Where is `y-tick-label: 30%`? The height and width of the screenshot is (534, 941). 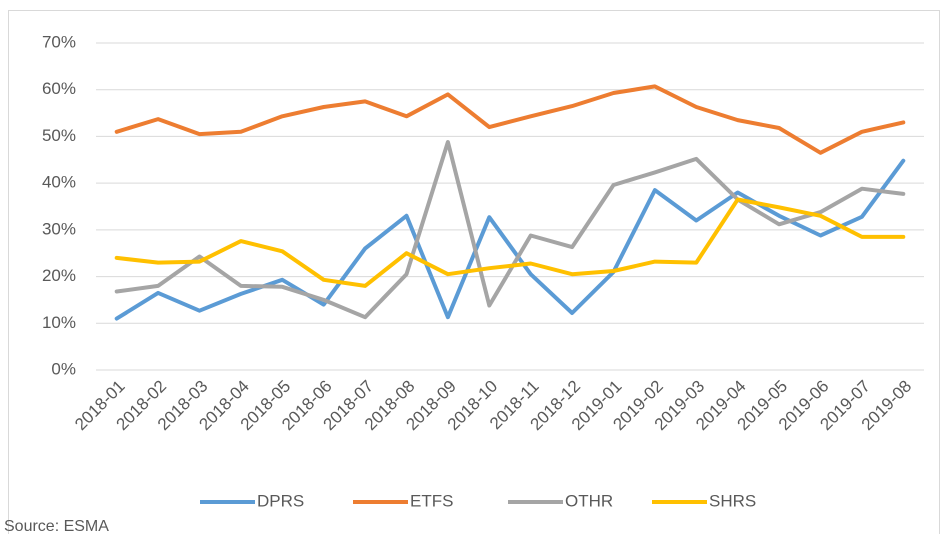 y-tick-label: 30% is located at coordinates (59, 228).